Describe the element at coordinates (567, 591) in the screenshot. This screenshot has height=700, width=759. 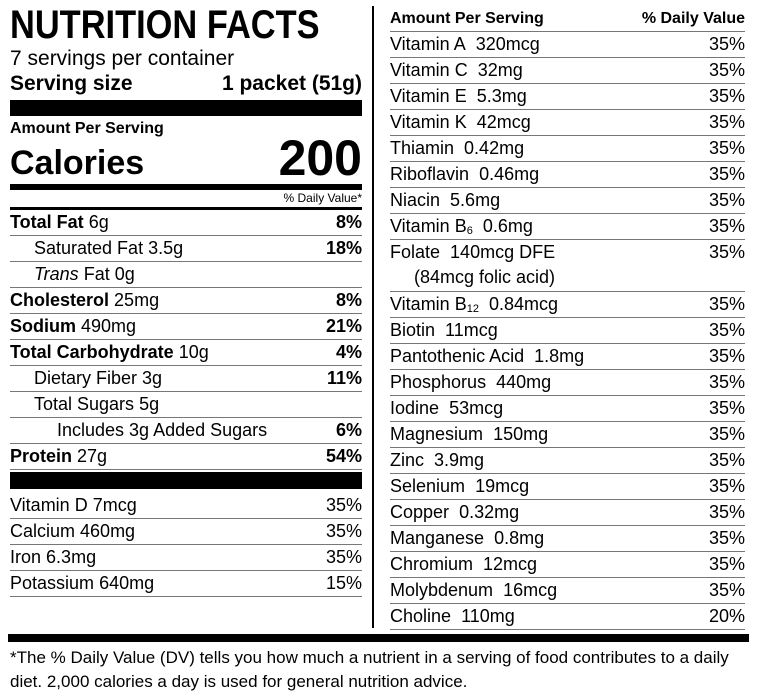
I see `nutrient-row: Molybdenum 16mcg 35%` at that location.